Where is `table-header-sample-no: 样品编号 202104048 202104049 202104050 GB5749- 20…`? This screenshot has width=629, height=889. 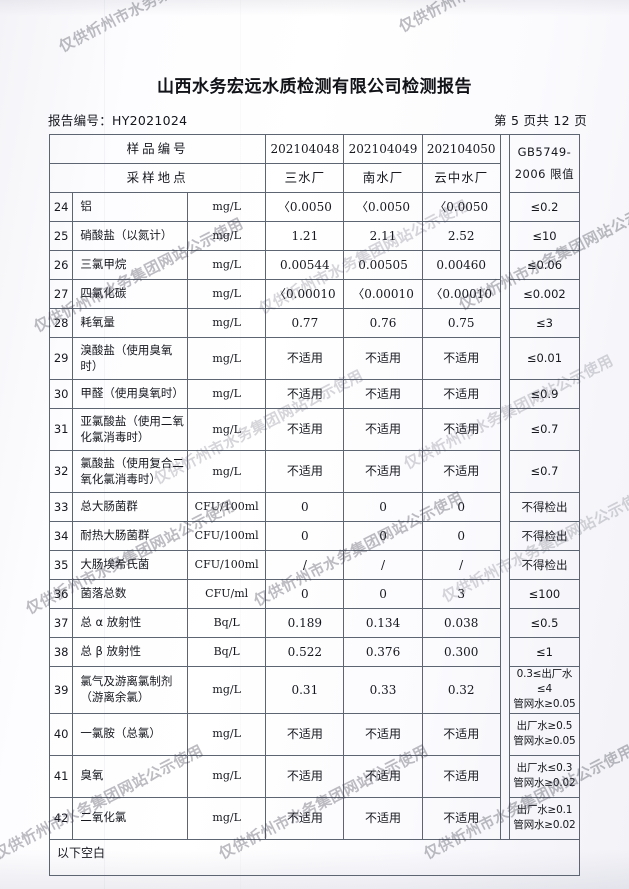 table-header-sample-no: 样品编号 202104048 202104049 202104050 GB5749- 20… is located at coordinates (314, 163).